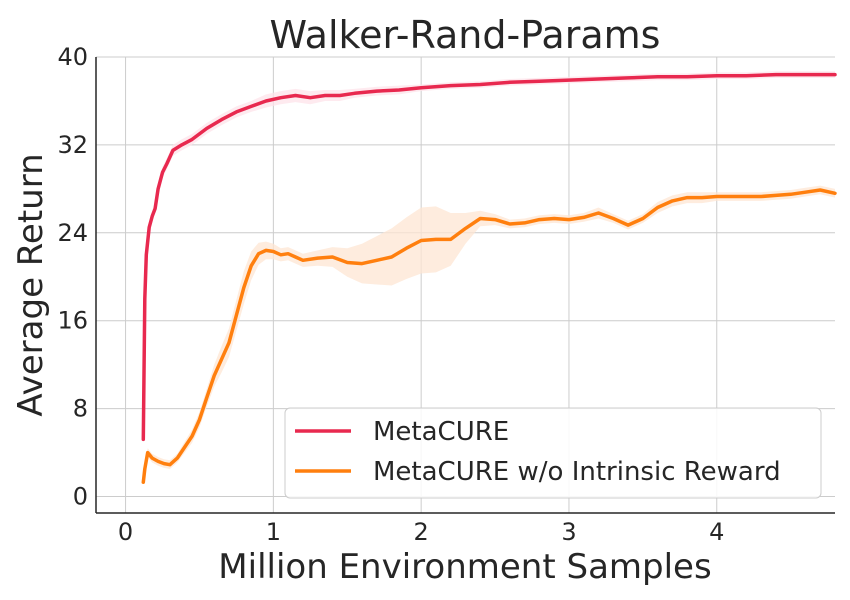 This screenshot has width=850, height=600. Describe the element at coordinates (125, 532) in the screenshot. I see `x-tick-label: 0` at that location.